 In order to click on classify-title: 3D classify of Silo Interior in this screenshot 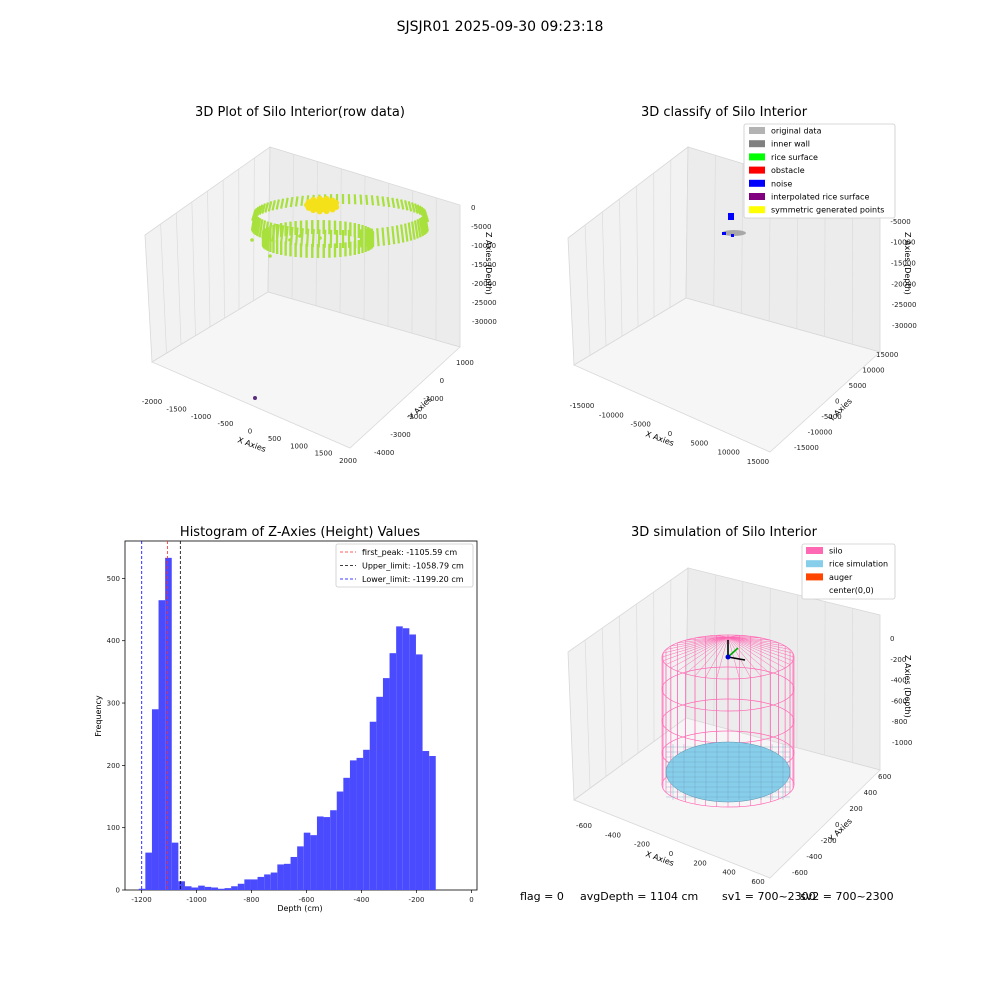, I will do `click(724, 112)`.